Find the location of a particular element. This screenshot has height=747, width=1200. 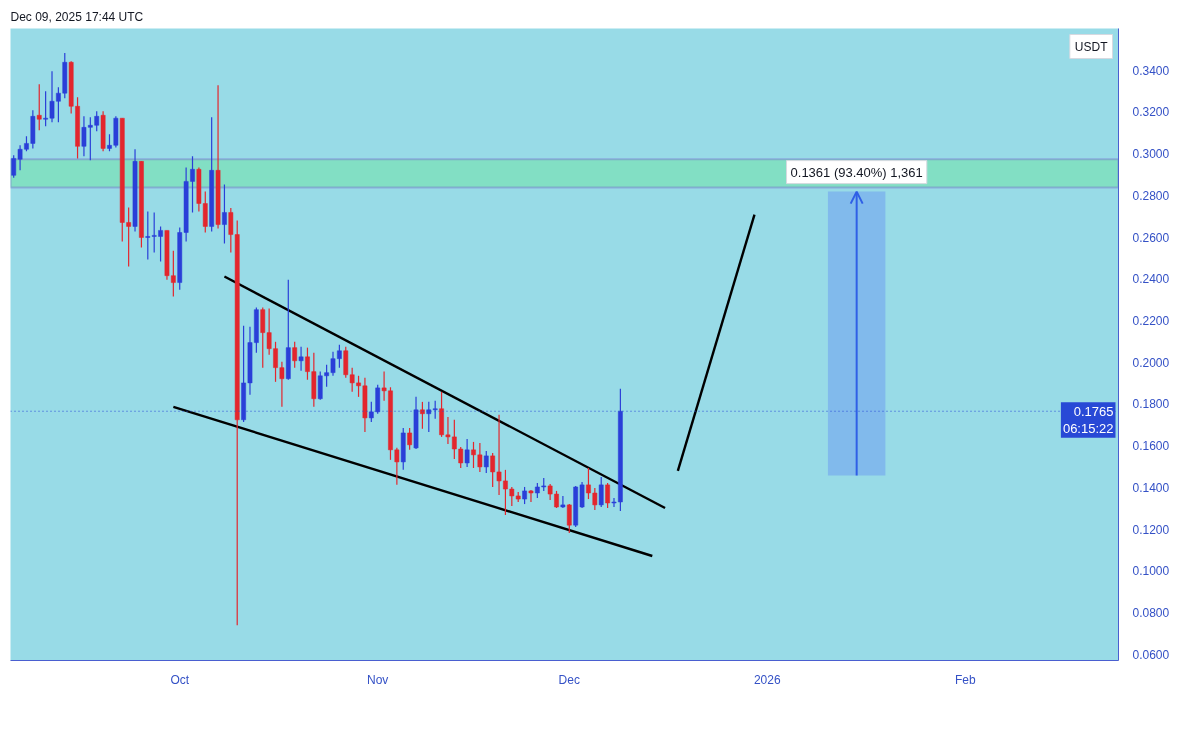

y-tick-label: 0.2600 is located at coordinates (1151, 237).